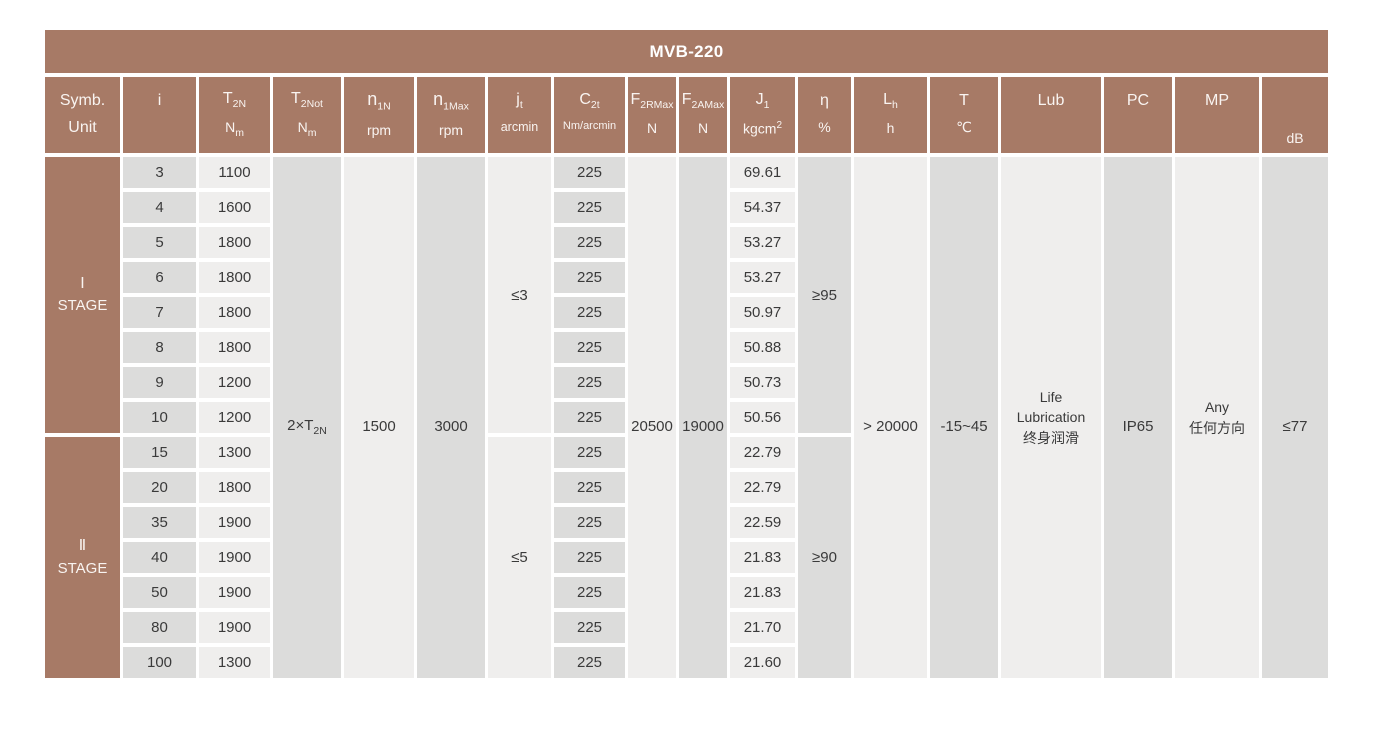 The height and width of the screenshot is (729, 1377). What do you see at coordinates (1217, 115) in the screenshot?
I see `header-mp: MP` at bounding box center [1217, 115].